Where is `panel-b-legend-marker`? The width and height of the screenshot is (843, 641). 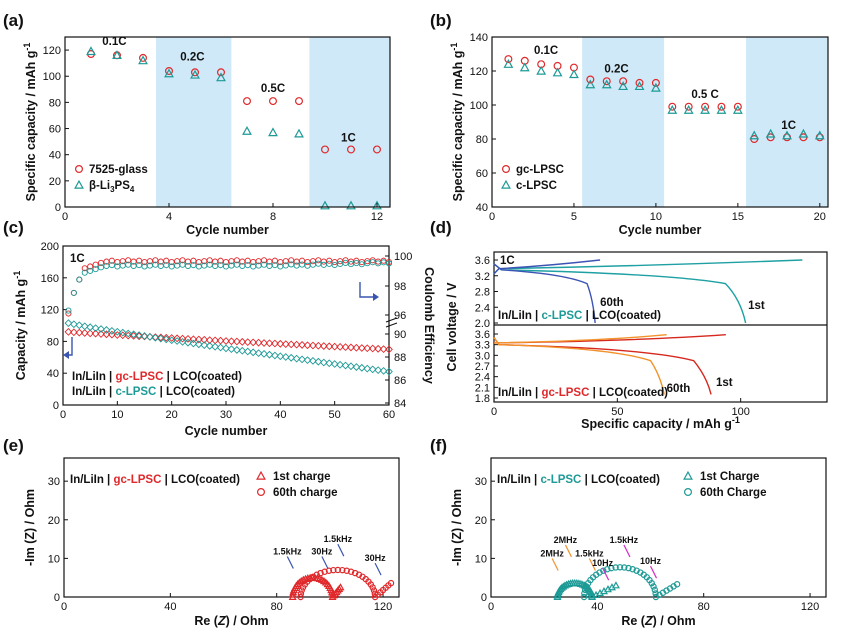 panel-b-legend-marker is located at coordinates (506, 169).